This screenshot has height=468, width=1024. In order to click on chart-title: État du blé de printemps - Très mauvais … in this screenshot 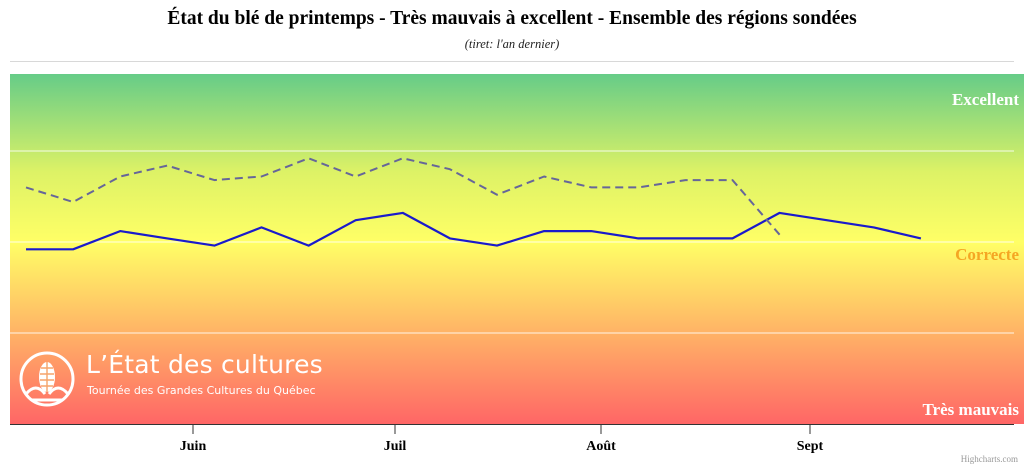, I will do `click(512, 18)`.